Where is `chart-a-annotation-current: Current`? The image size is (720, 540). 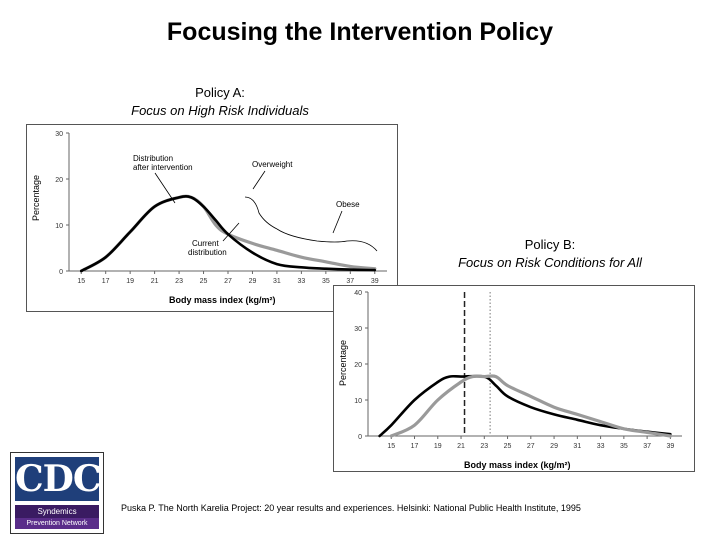
chart-a-annotation-current: Current is located at coordinates (205, 243).